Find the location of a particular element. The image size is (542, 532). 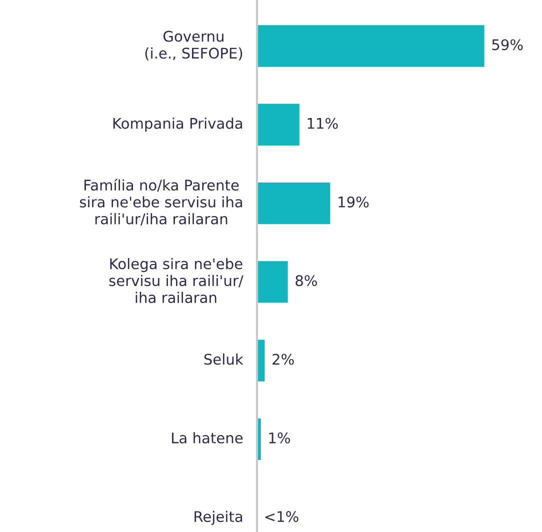

y-tick-label: La hatene is located at coordinates (207, 438).